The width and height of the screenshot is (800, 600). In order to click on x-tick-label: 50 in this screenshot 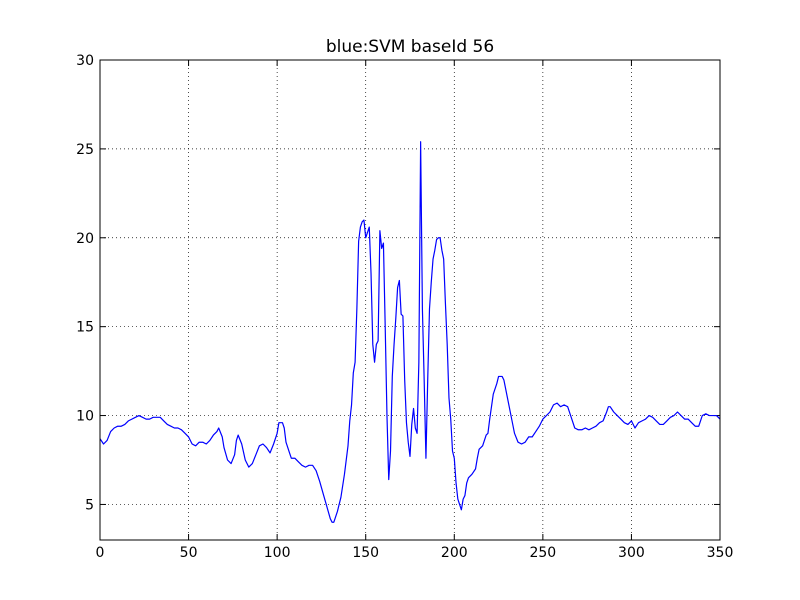, I will do `click(189, 553)`.